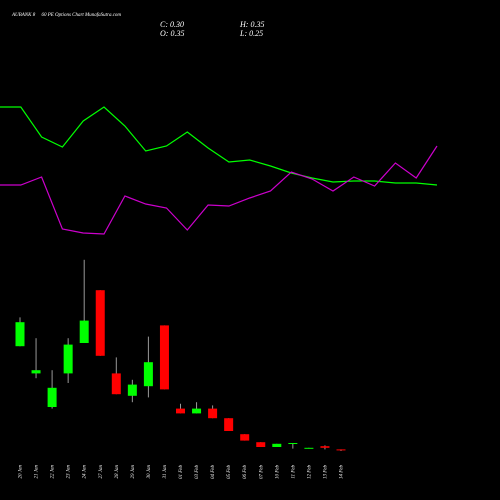 The width and height of the screenshot is (500, 500). Describe the element at coordinates (21, 472) in the screenshot. I see `x-tick-label: 20 Jan` at that location.